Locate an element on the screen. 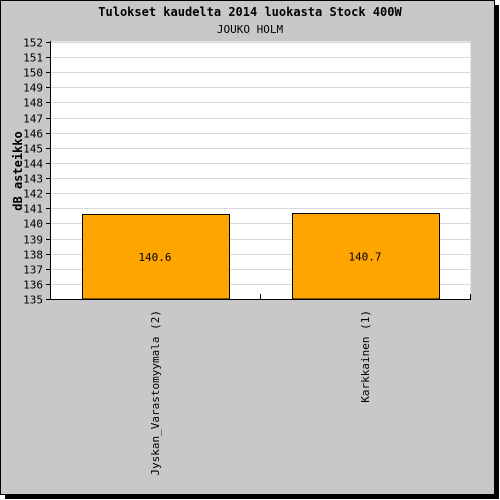  x-tick-label: Jyskan_Varastomyymala (2) is located at coordinates (155, 393).